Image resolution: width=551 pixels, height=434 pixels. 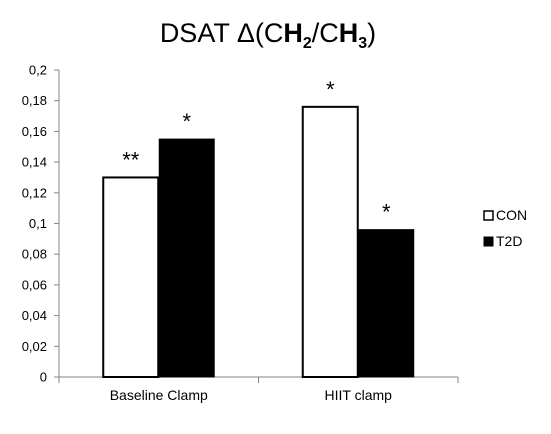 What do you see at coordinates (34, 346) in the screenshot?
I see `y-tick-label: 0,02` at bounding box center [34, 346].